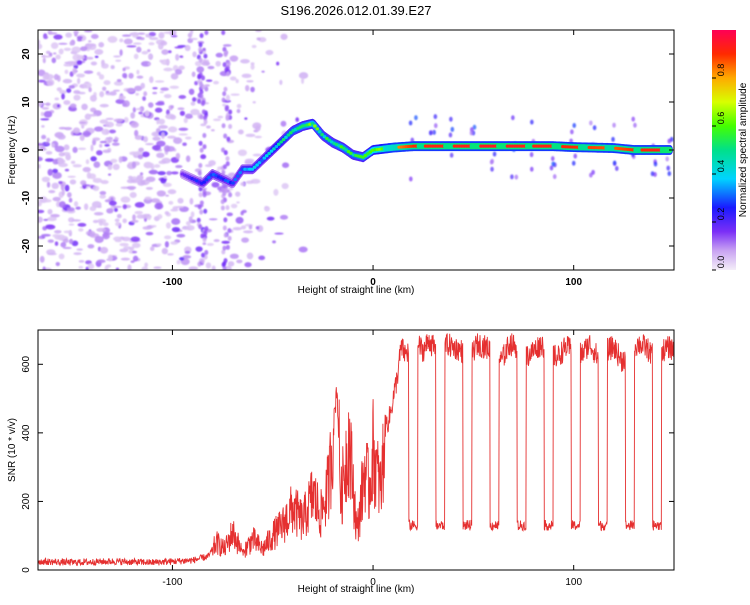 Image resolution: width=750 pixels, height=605 pixels. Describe the element at coordinates (721, 166) in the screenshot. I see `colorbar-tick-label: 0.4` at that location.